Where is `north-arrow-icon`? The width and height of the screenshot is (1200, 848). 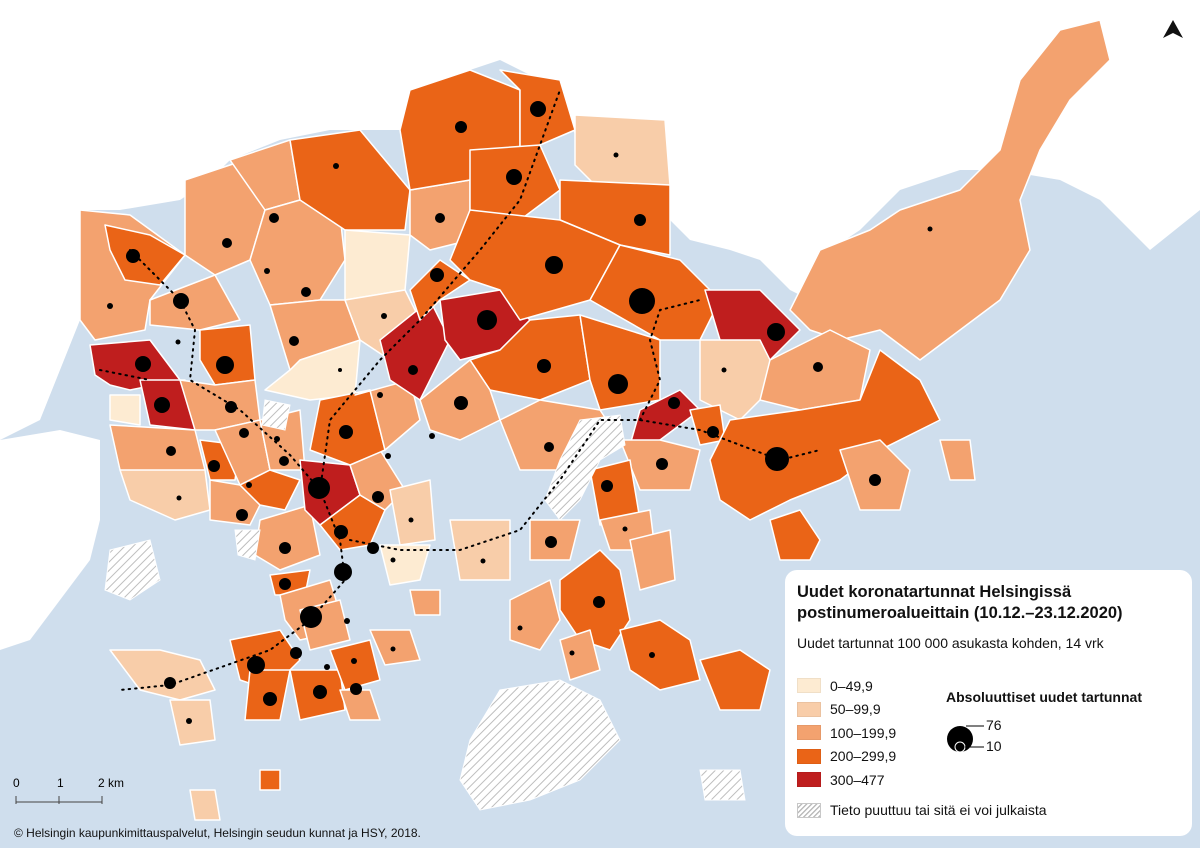
north-arrow-icon is located at coordinates (1173, 29).